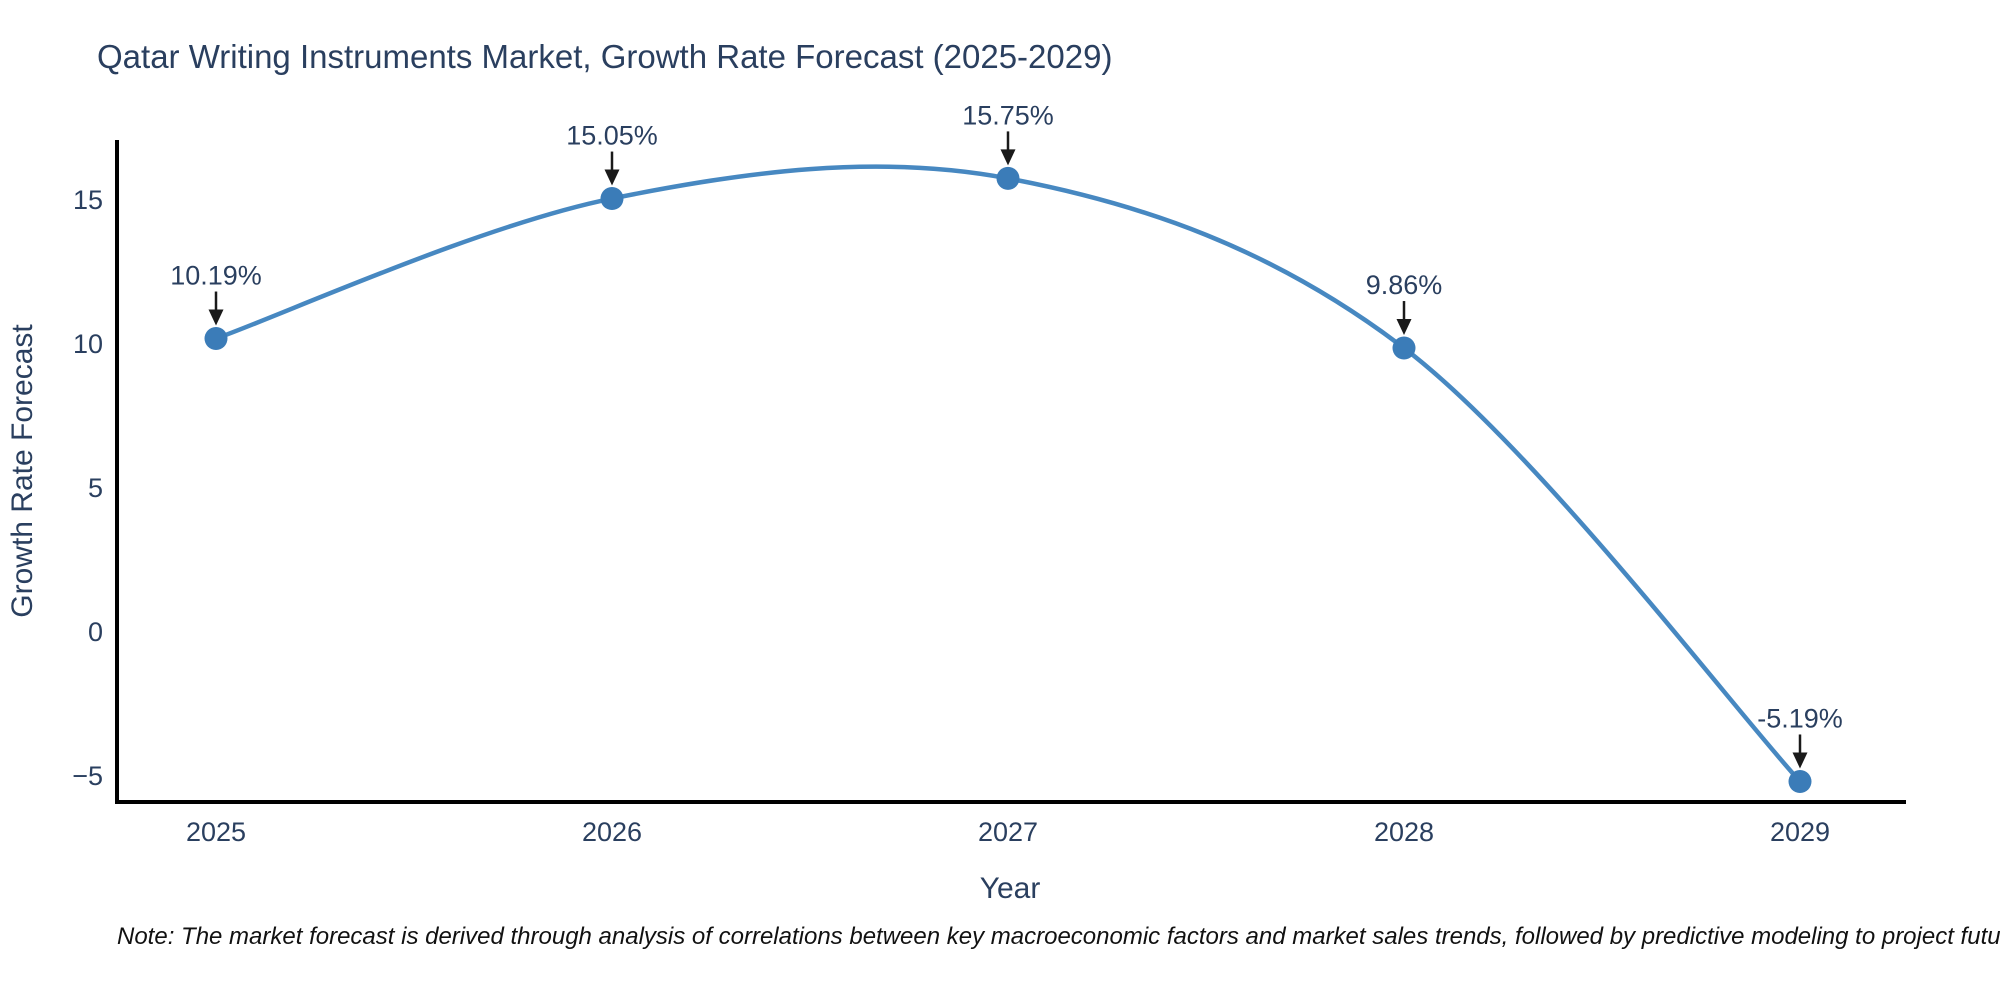  Describe the element at coordinates (216, 276) in the screenshot. I see `annotation-label: 10.19%` at that location.